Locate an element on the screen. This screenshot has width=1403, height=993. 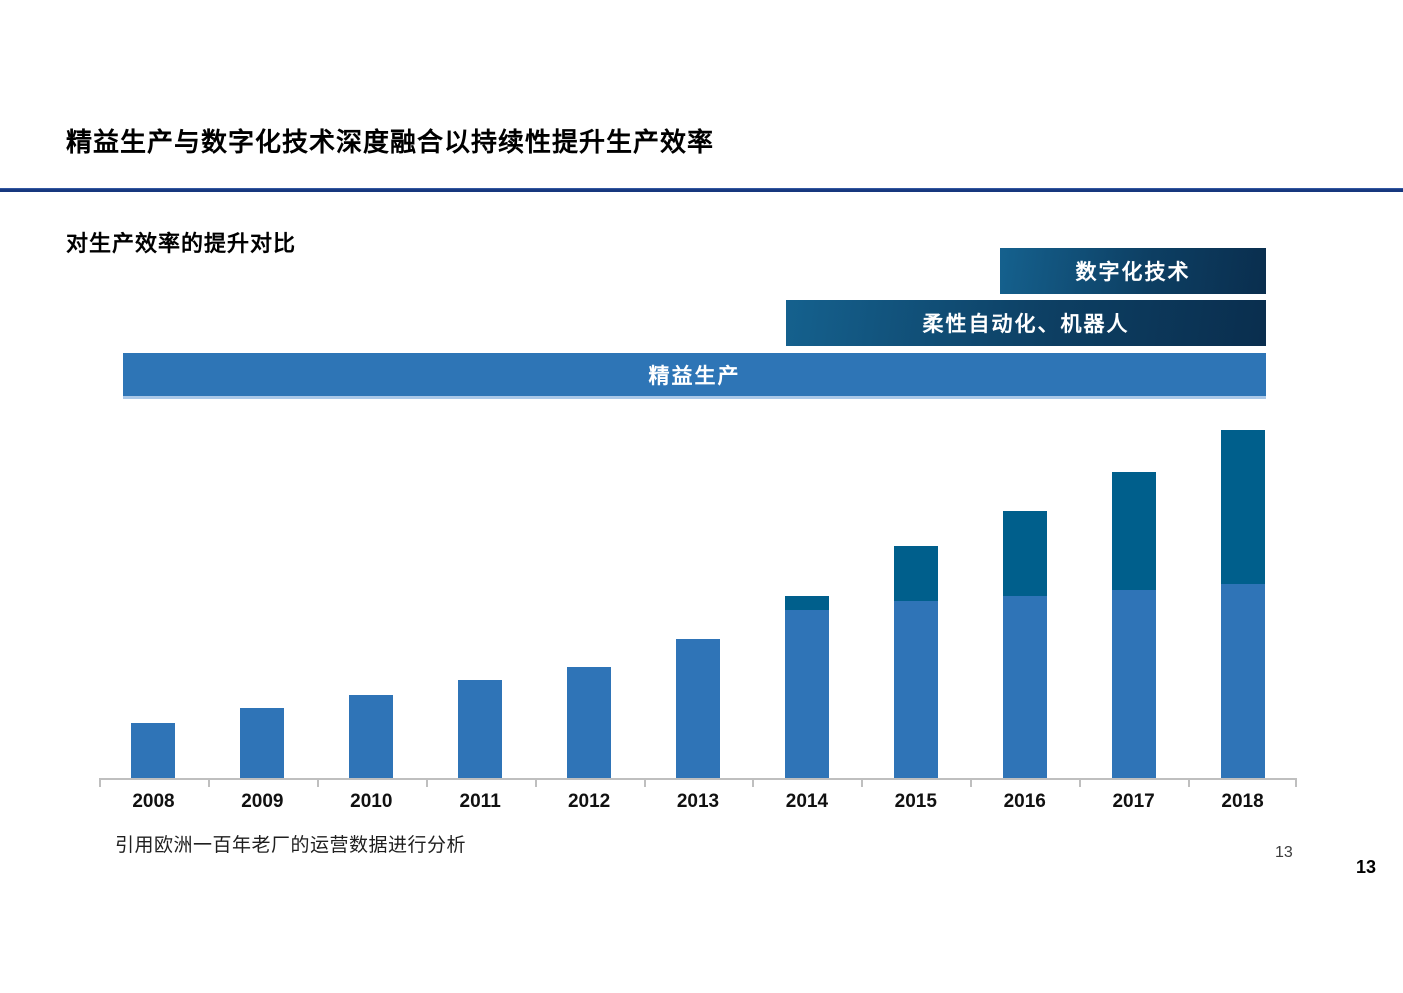
bar-group-2015: 2015 is located at coordinates (915, 616).